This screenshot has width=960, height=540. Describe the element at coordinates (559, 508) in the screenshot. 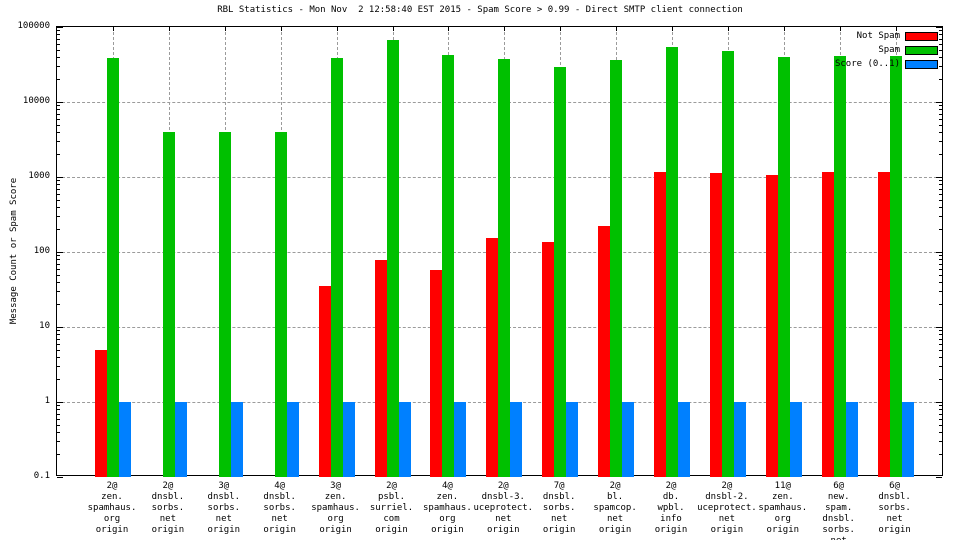

I see `x-axis-label-line: sorbs.` at that location.